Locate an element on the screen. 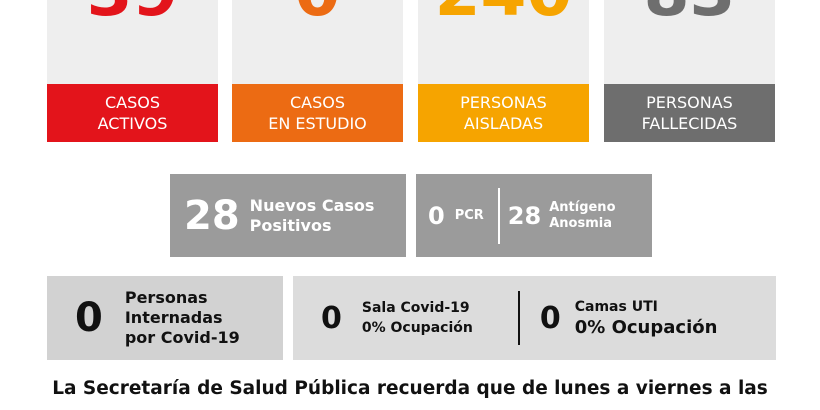 The height and width of the screenshot is (410, 820). occupancy-label: Sala Covid-19 0% Ocupación is located at coordinates (437, 318).